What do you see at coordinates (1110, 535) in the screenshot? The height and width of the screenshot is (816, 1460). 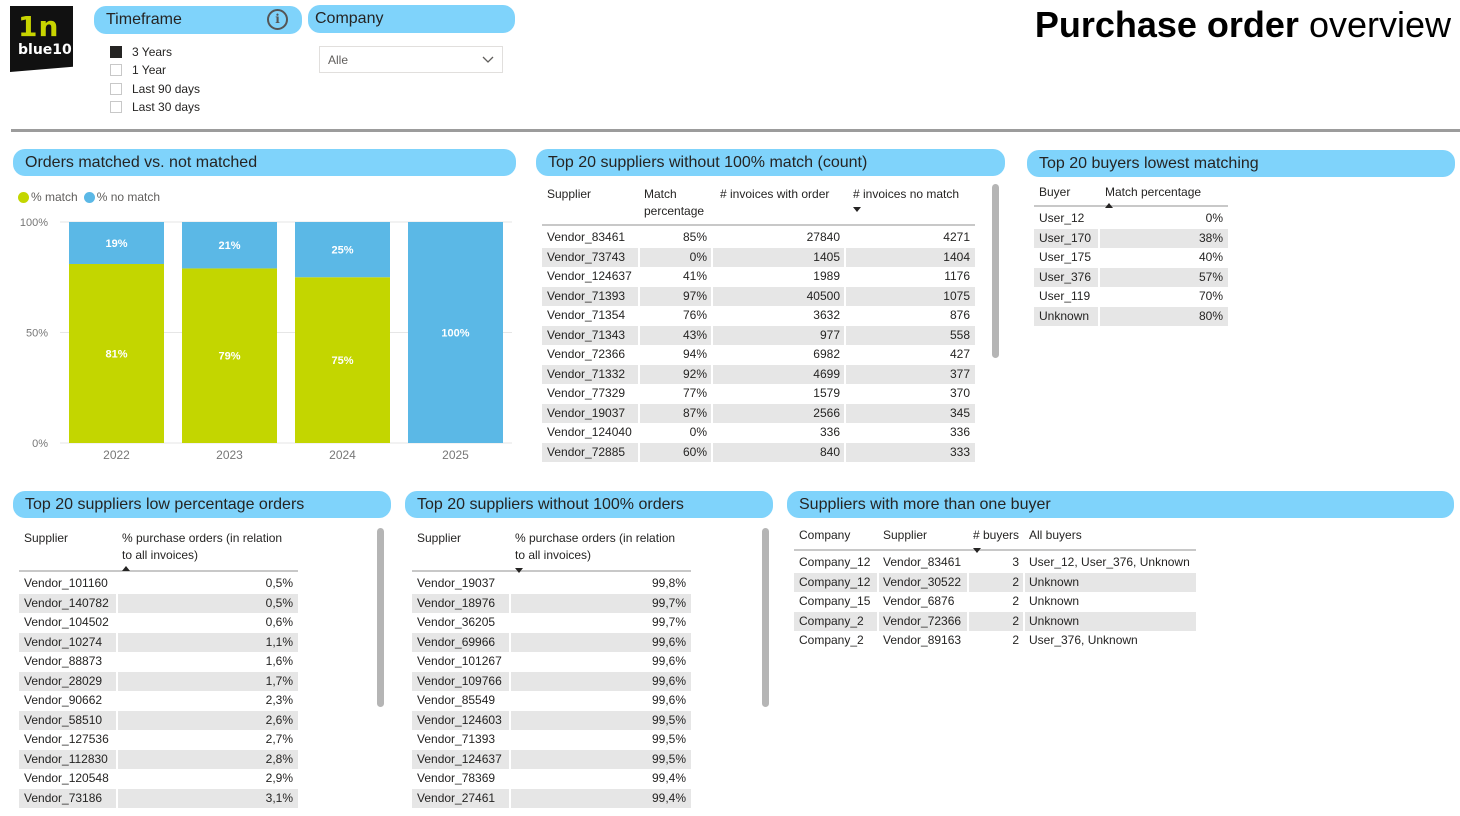 I see `column-header: All buyers` at bounding box center [1110, 535].